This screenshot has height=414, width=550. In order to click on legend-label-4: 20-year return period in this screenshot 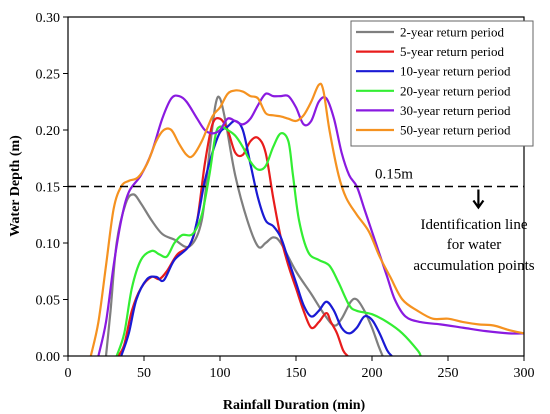, I will do `click(455, 90)`.